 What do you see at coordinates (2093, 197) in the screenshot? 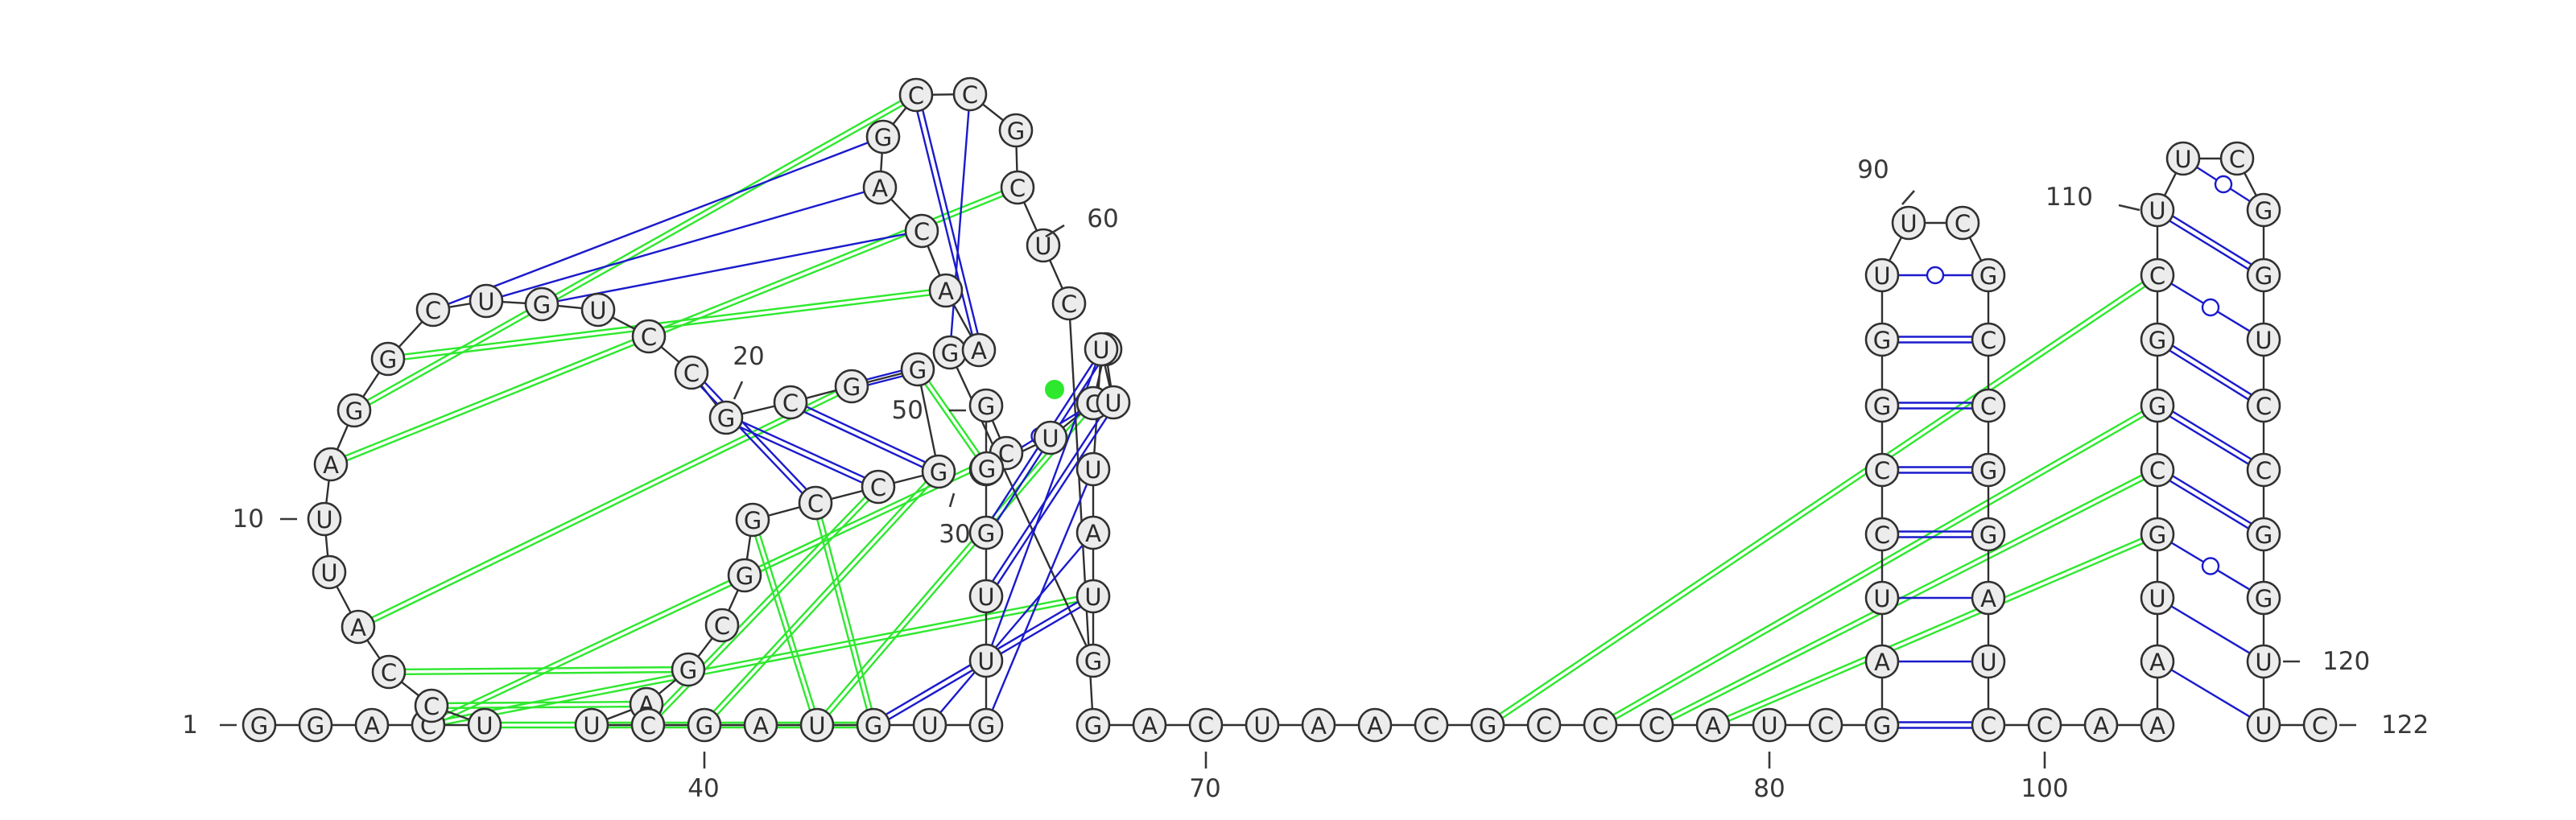
I see `position-label-110: 110` at bounding box center [2093, 197].